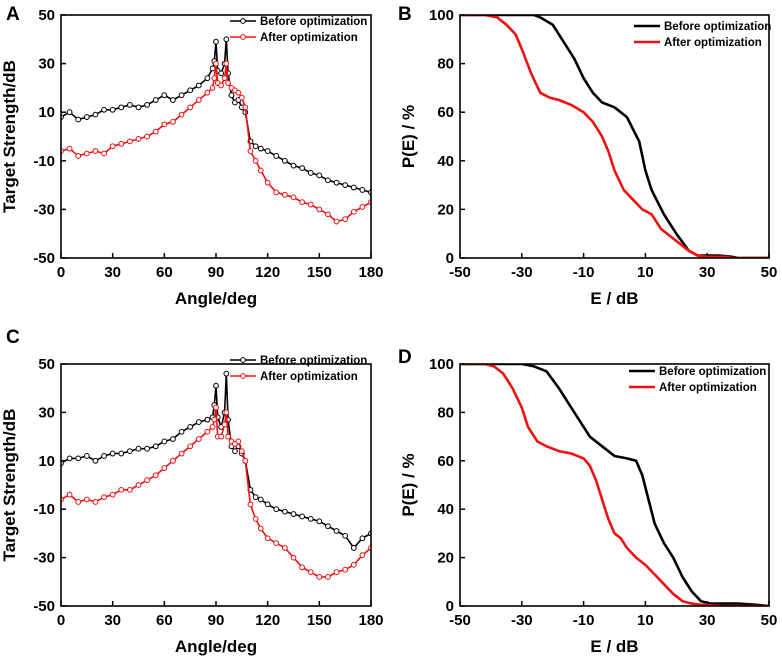 The image size is (782, 661). Describe the element at coordinates (319, 272) in the screenshot. I see `x-tick-label: 150` at that location.